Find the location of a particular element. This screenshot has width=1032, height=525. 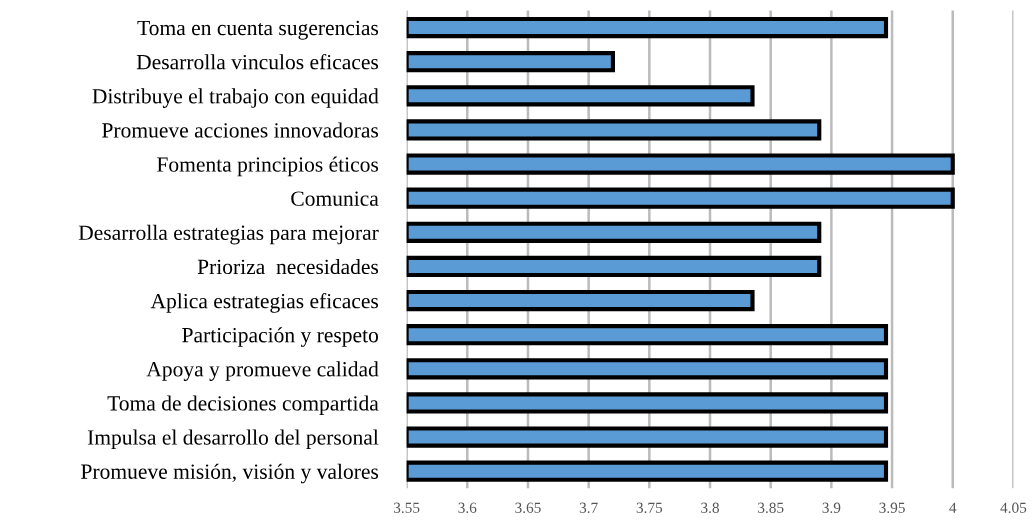

y-tick-label: Comunica is located at coordinates (335, 198).